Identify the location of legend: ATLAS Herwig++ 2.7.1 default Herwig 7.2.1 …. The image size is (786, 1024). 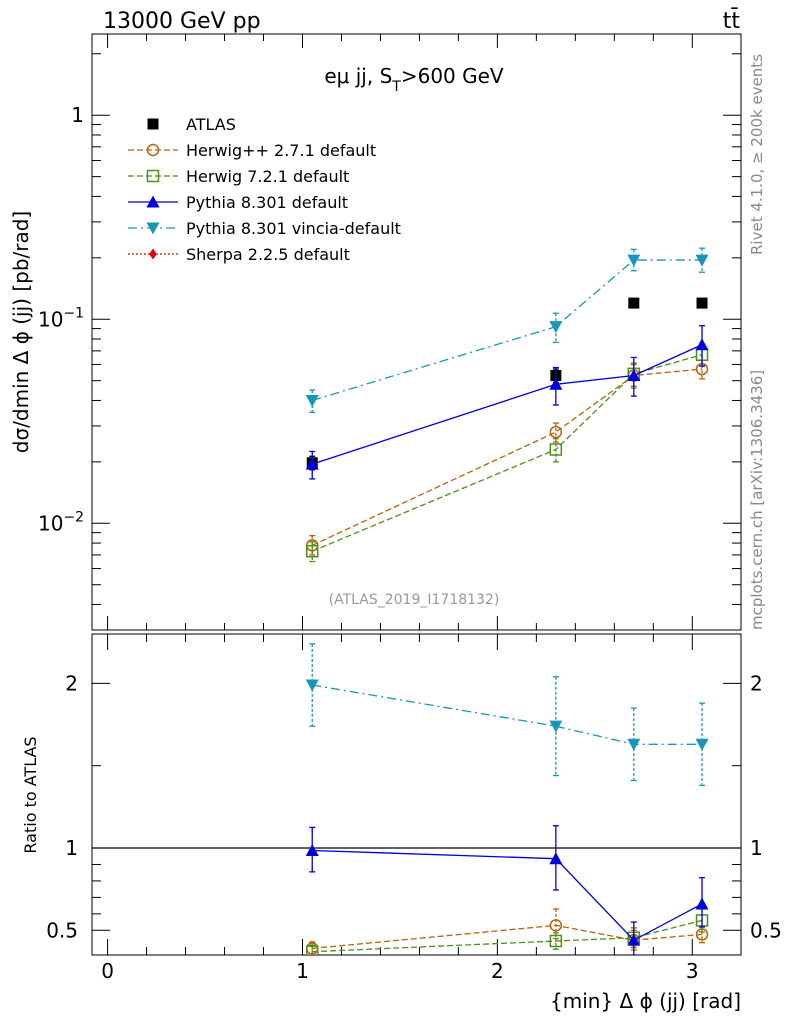
(264, 189).